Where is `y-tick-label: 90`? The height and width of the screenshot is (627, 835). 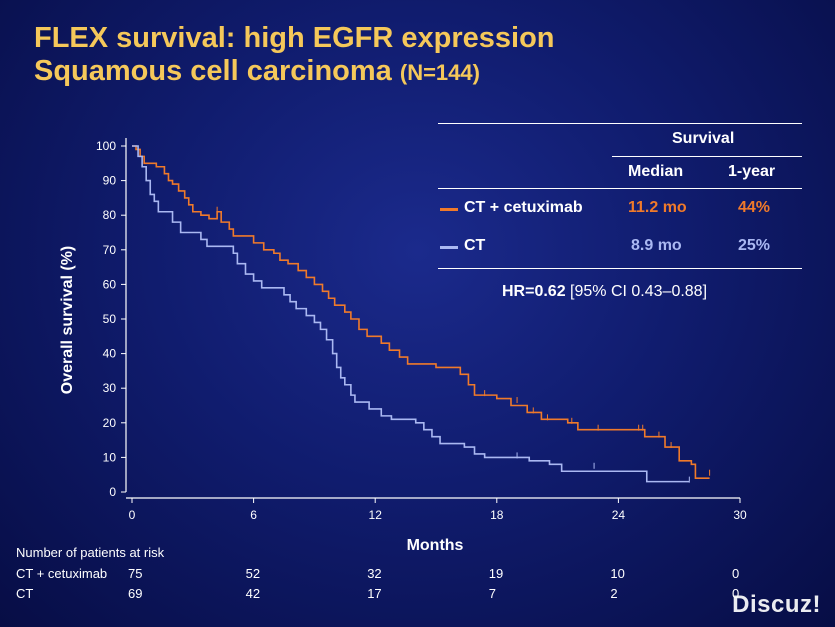 y-tick-label: 90 is located at coordinates (110, 181).